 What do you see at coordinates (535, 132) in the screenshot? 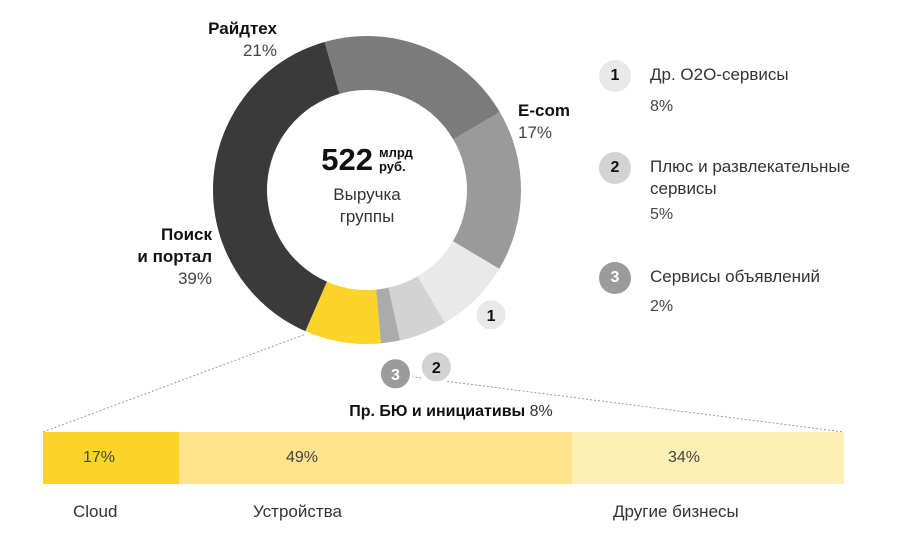
I see `ecom-pct: 17%` at bounding box center [535, 132].